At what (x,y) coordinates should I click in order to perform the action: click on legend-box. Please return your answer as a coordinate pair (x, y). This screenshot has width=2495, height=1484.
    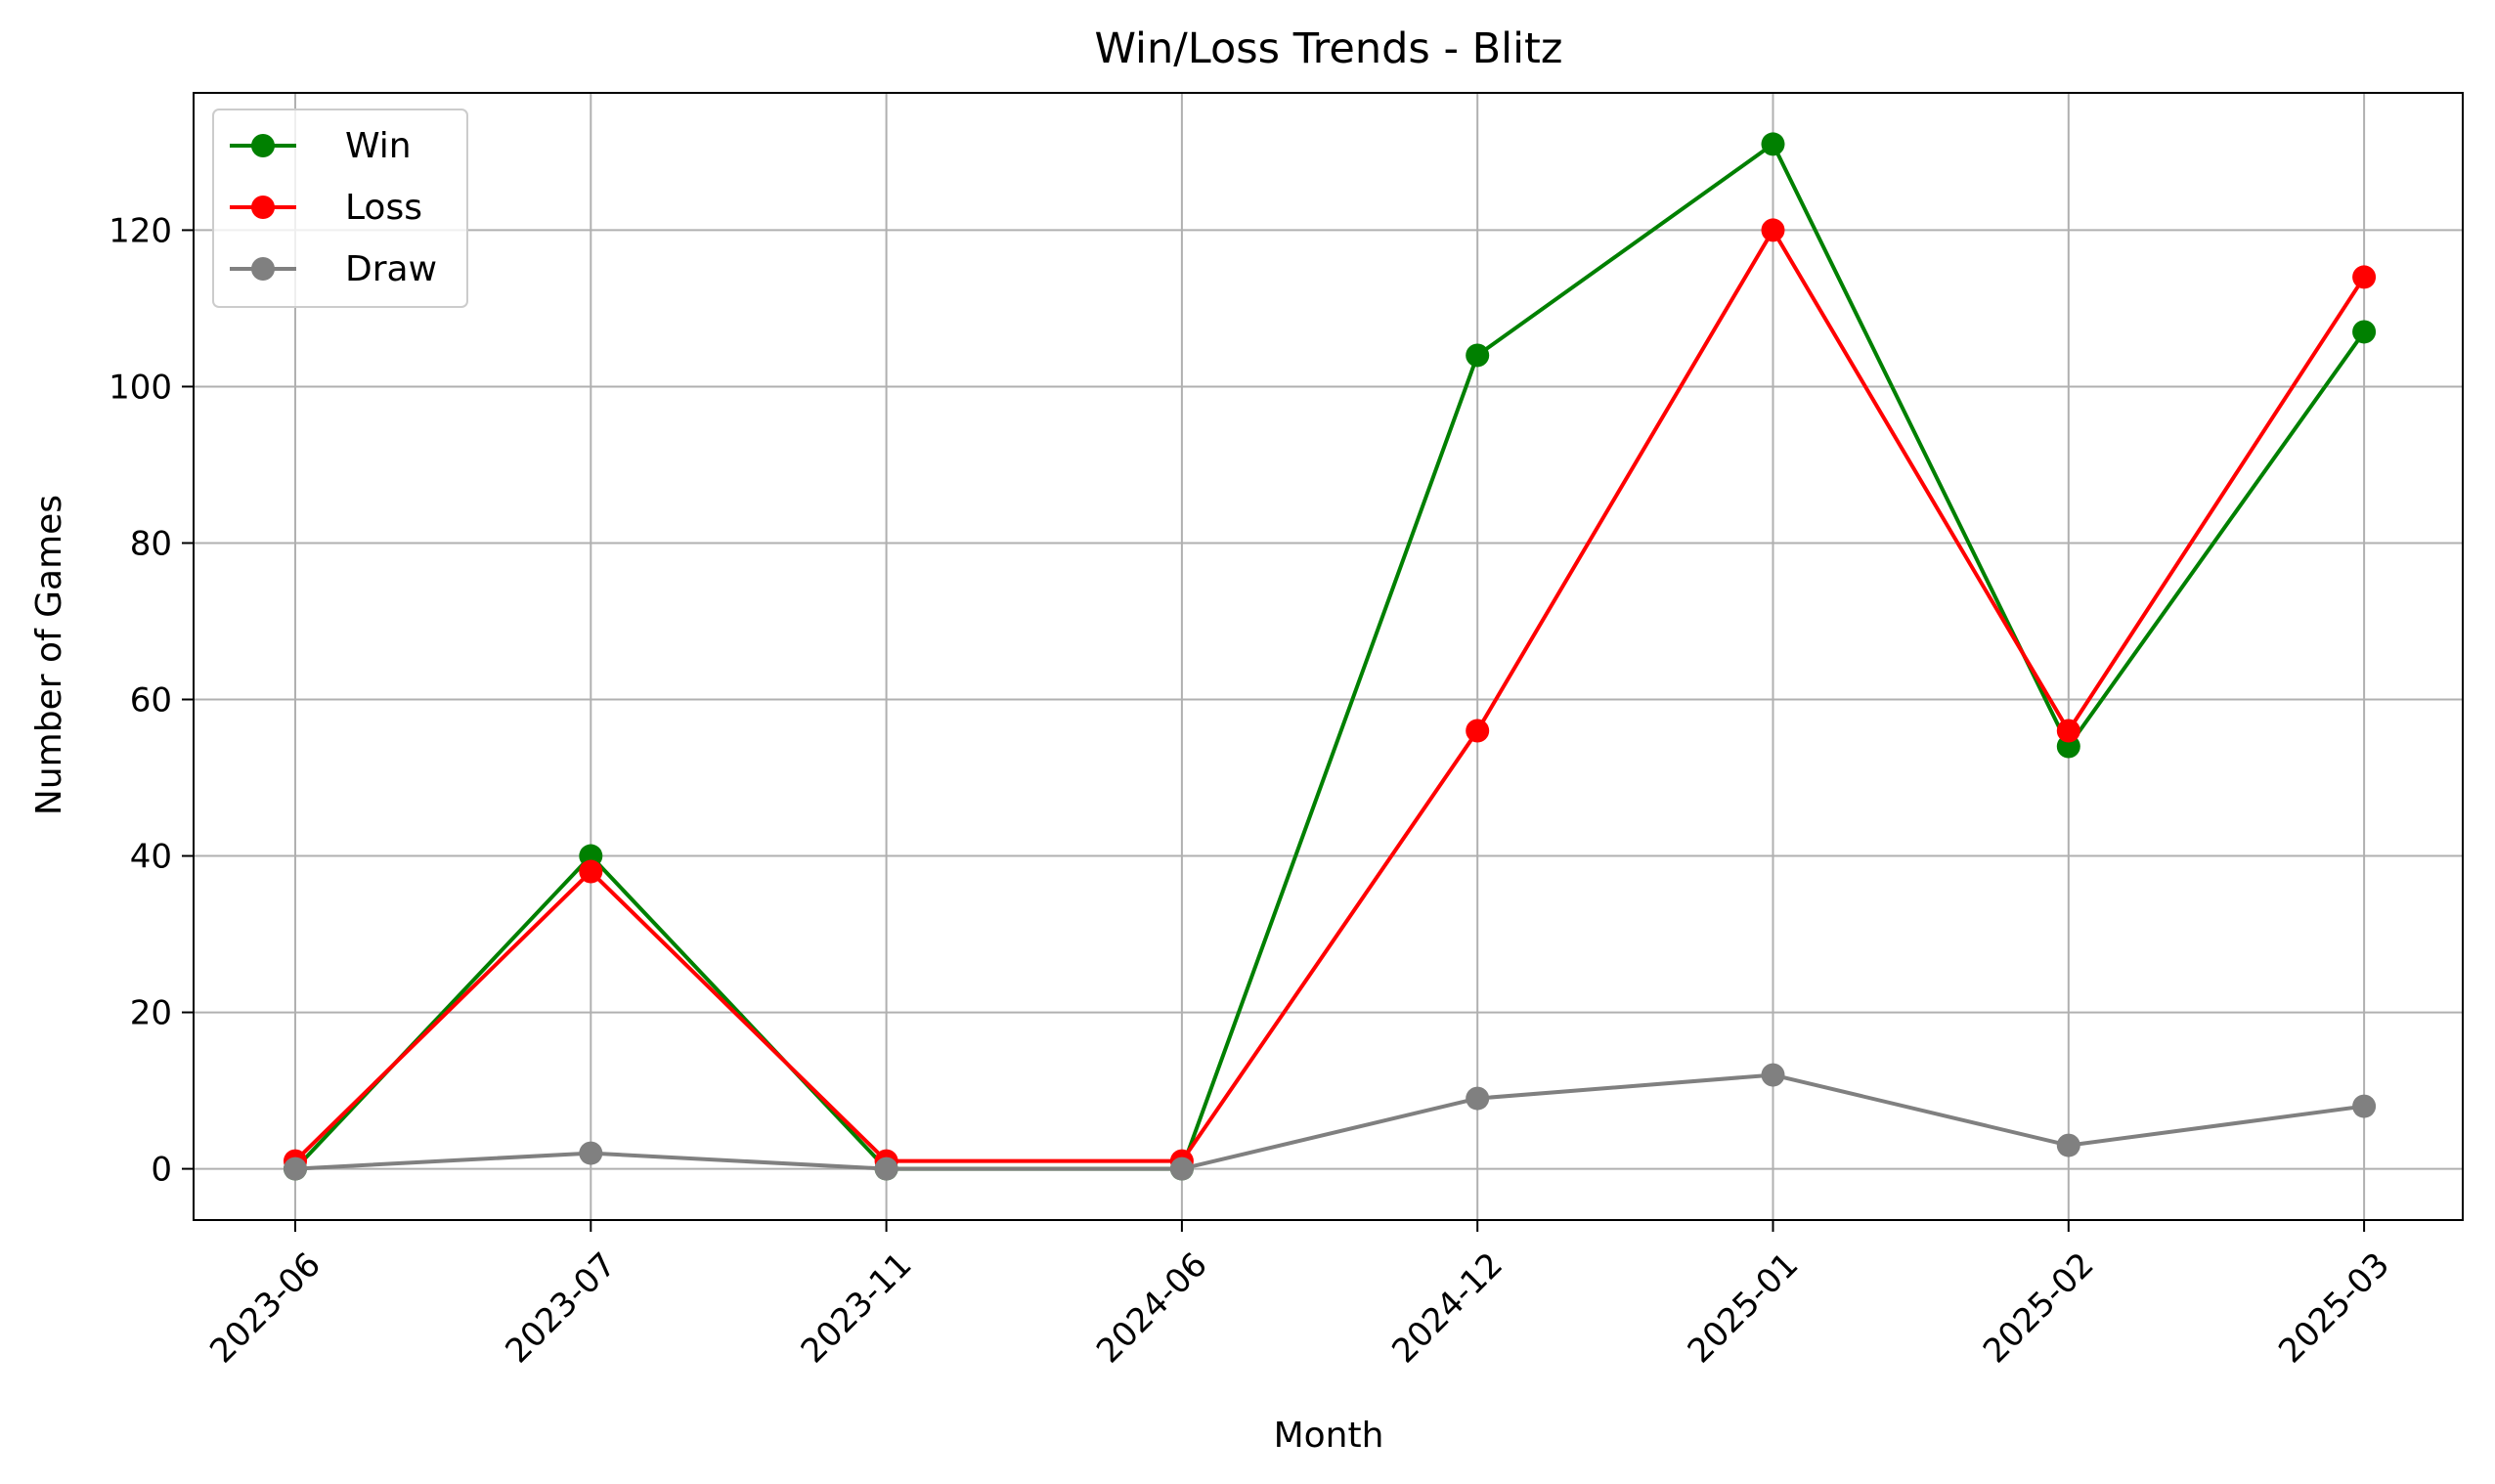
    Looking at the image, I should click on (340, 208).